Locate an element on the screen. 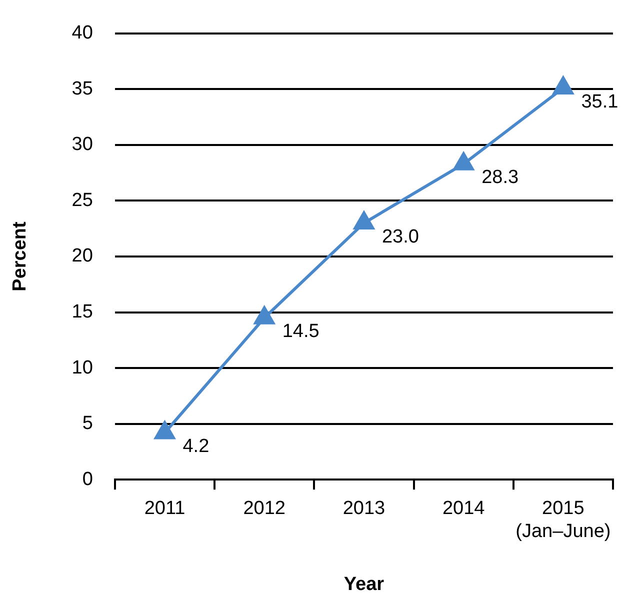 This screenshot has width=626, height=605. y-tick-label: 25 is located at coordinates (82, 200).